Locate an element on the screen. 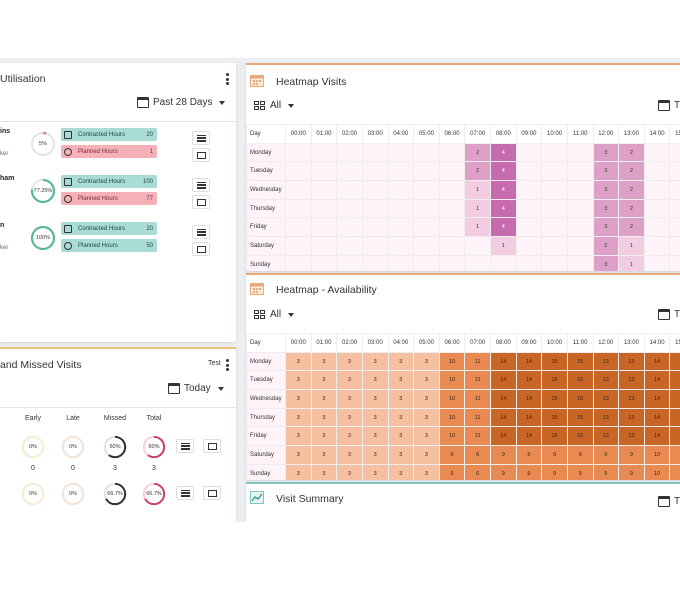  hour-header: 02:00 is located at coordinates (349, 343).